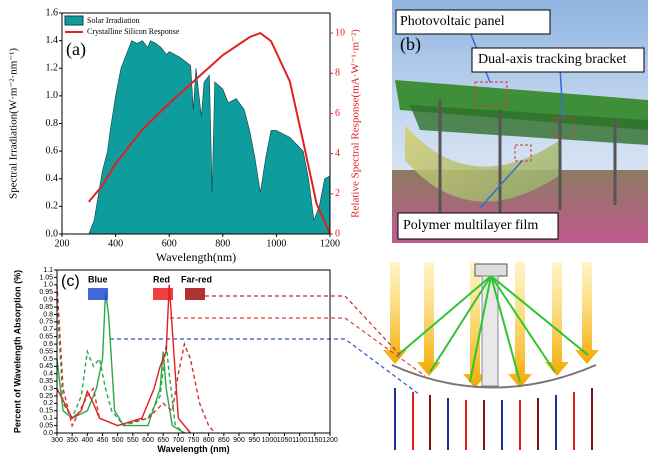 This screenshot has height=461, width=648. Describe the element at coordinates (46, 307) in the screenshot. I see `y-tick-label: 0.85` at that location.